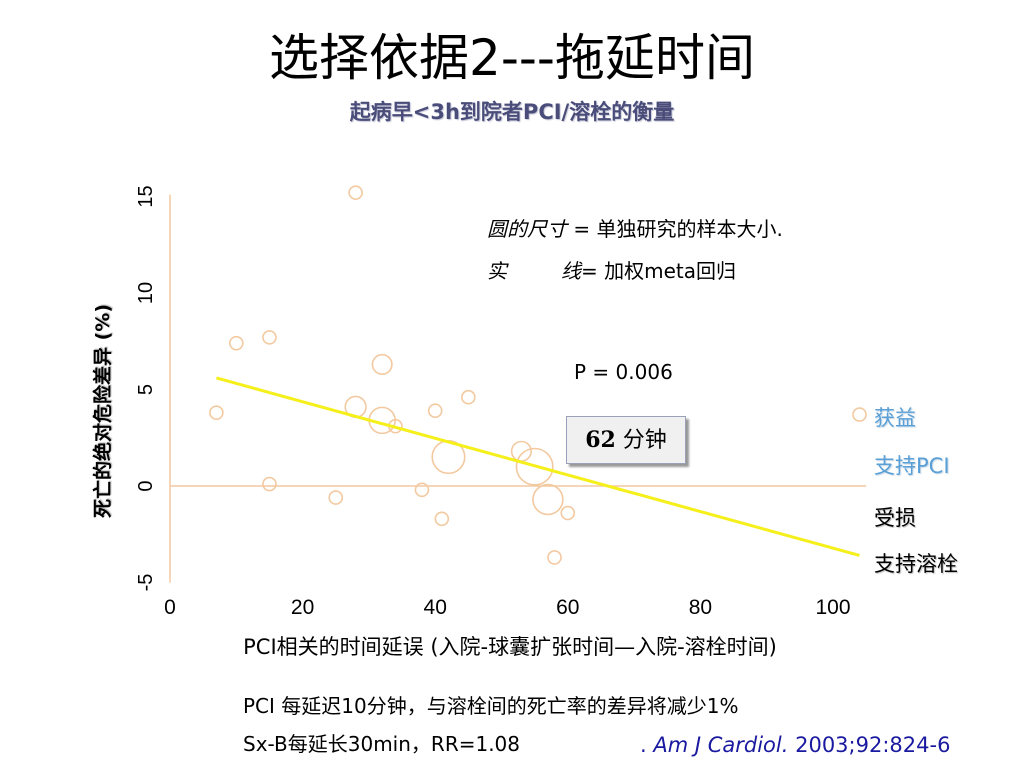  Describe the element at coordinates (527, 229) in the screenshot. I see `legend-key-circle-size: 圆的尺寸` at that location.